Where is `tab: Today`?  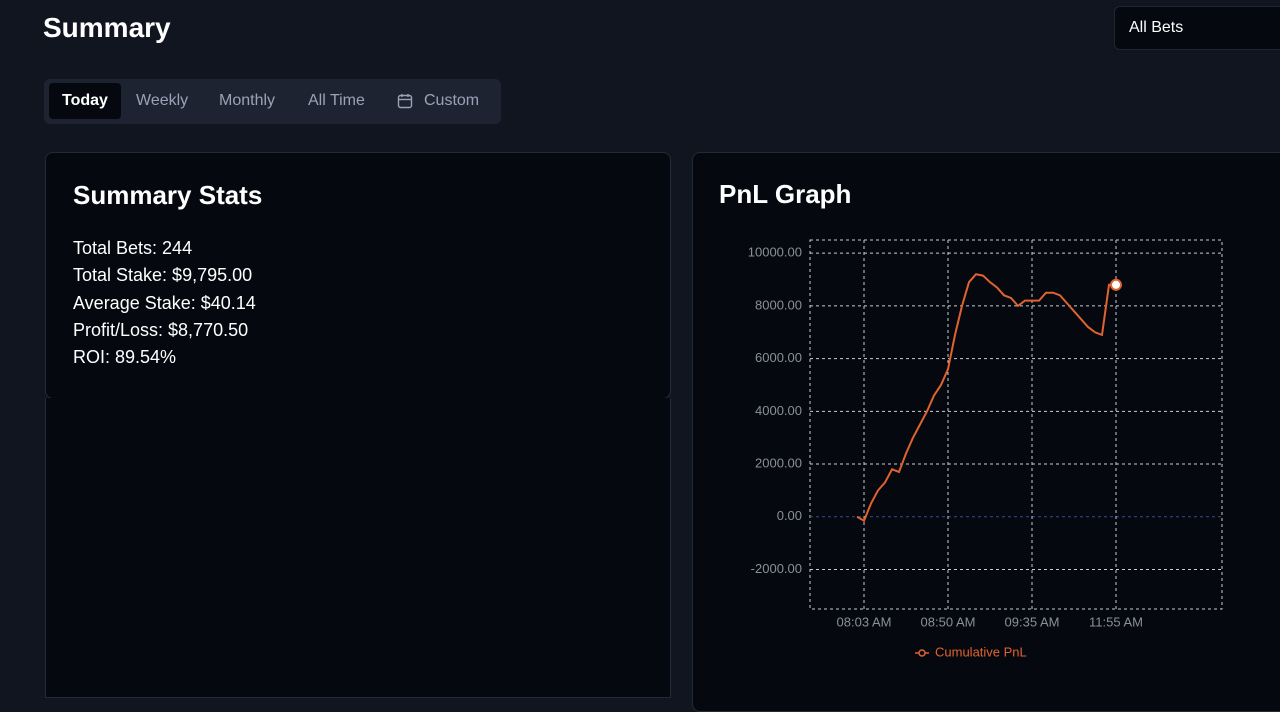
tab: Today is located at coordinates (85, 101).